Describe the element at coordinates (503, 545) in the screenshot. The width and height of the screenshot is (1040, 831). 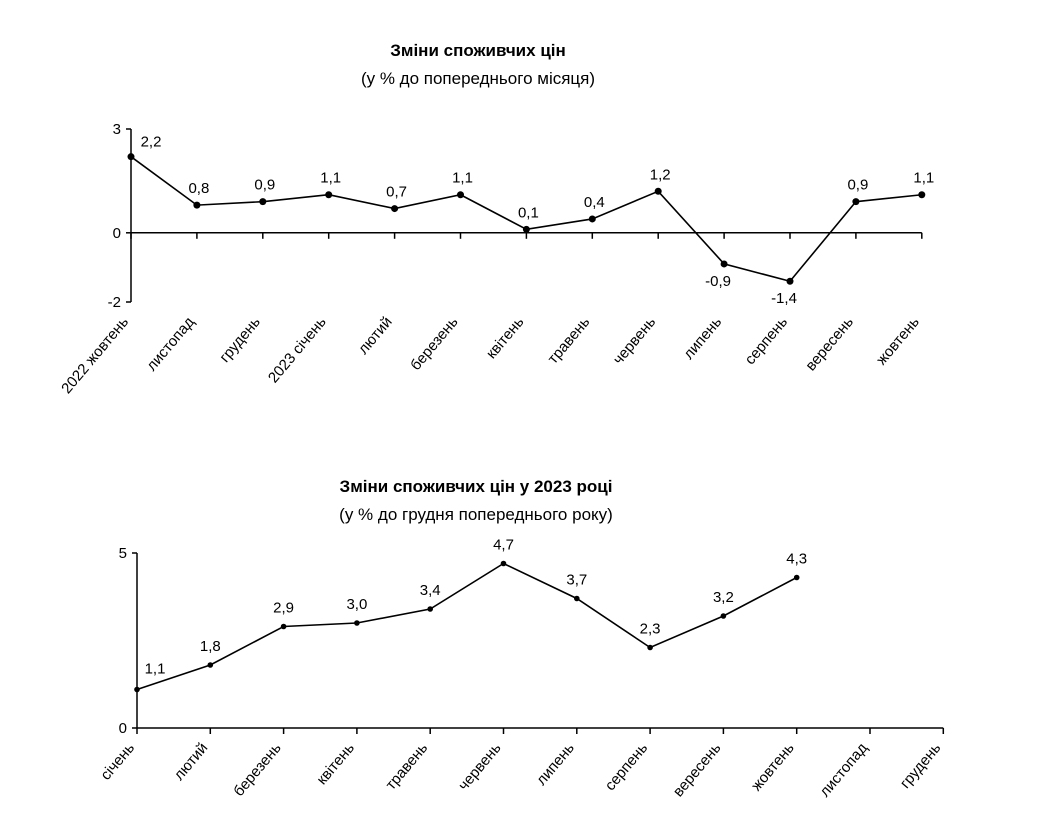
I see `data-label: 4,7` at that location.